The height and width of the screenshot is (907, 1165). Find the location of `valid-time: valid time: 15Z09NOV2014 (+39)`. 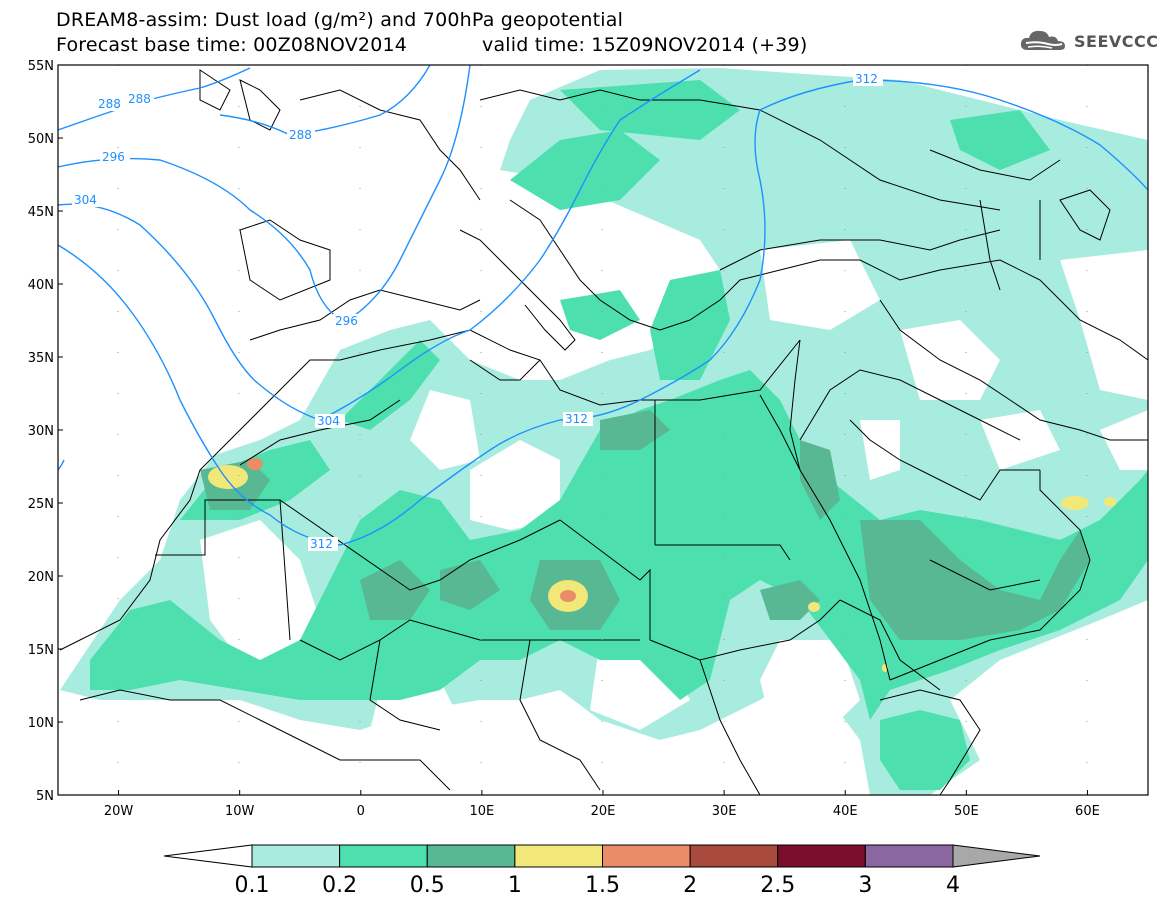

valid-time: valid time: 15Z09NOV2014 (+39) is located at coordinates (645, 45).